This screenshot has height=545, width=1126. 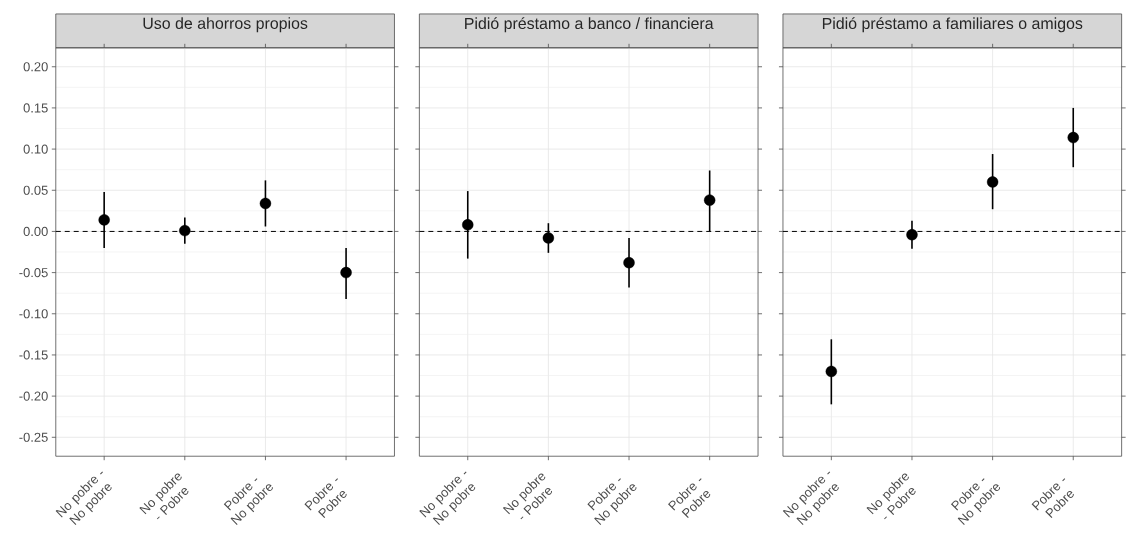 What do you see at coordinates (33, 314) in the screenshot?
I see `y-tick-label: -0.10` at bounding box center [33, 314].